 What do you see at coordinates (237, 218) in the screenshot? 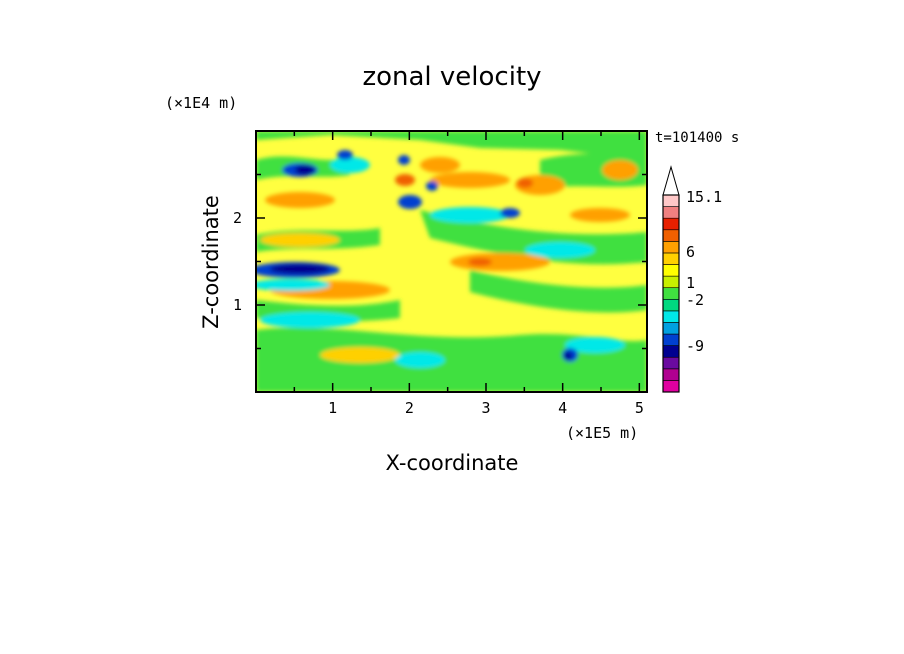
I see `y-tick-label: 2` at bounding box center [237, 218].